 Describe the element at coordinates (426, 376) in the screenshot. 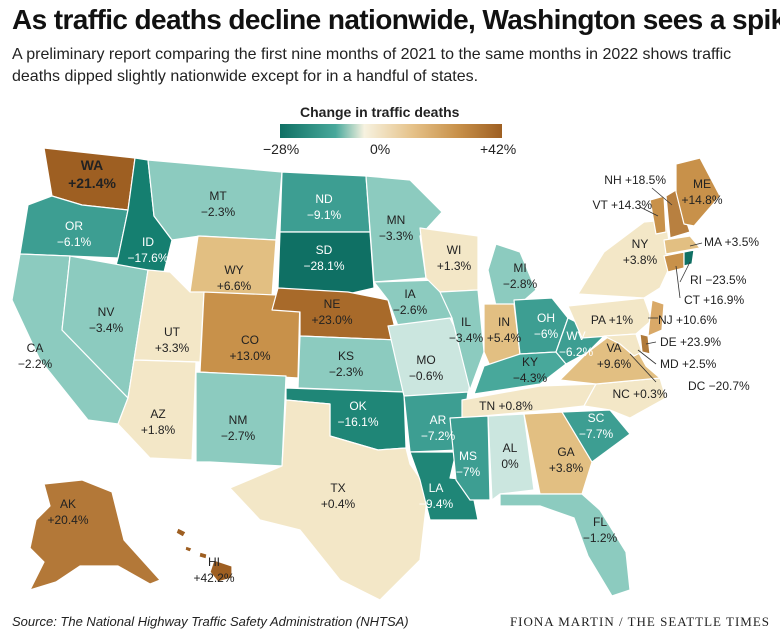

I see `label-MO-value: −0.6%` at that location.